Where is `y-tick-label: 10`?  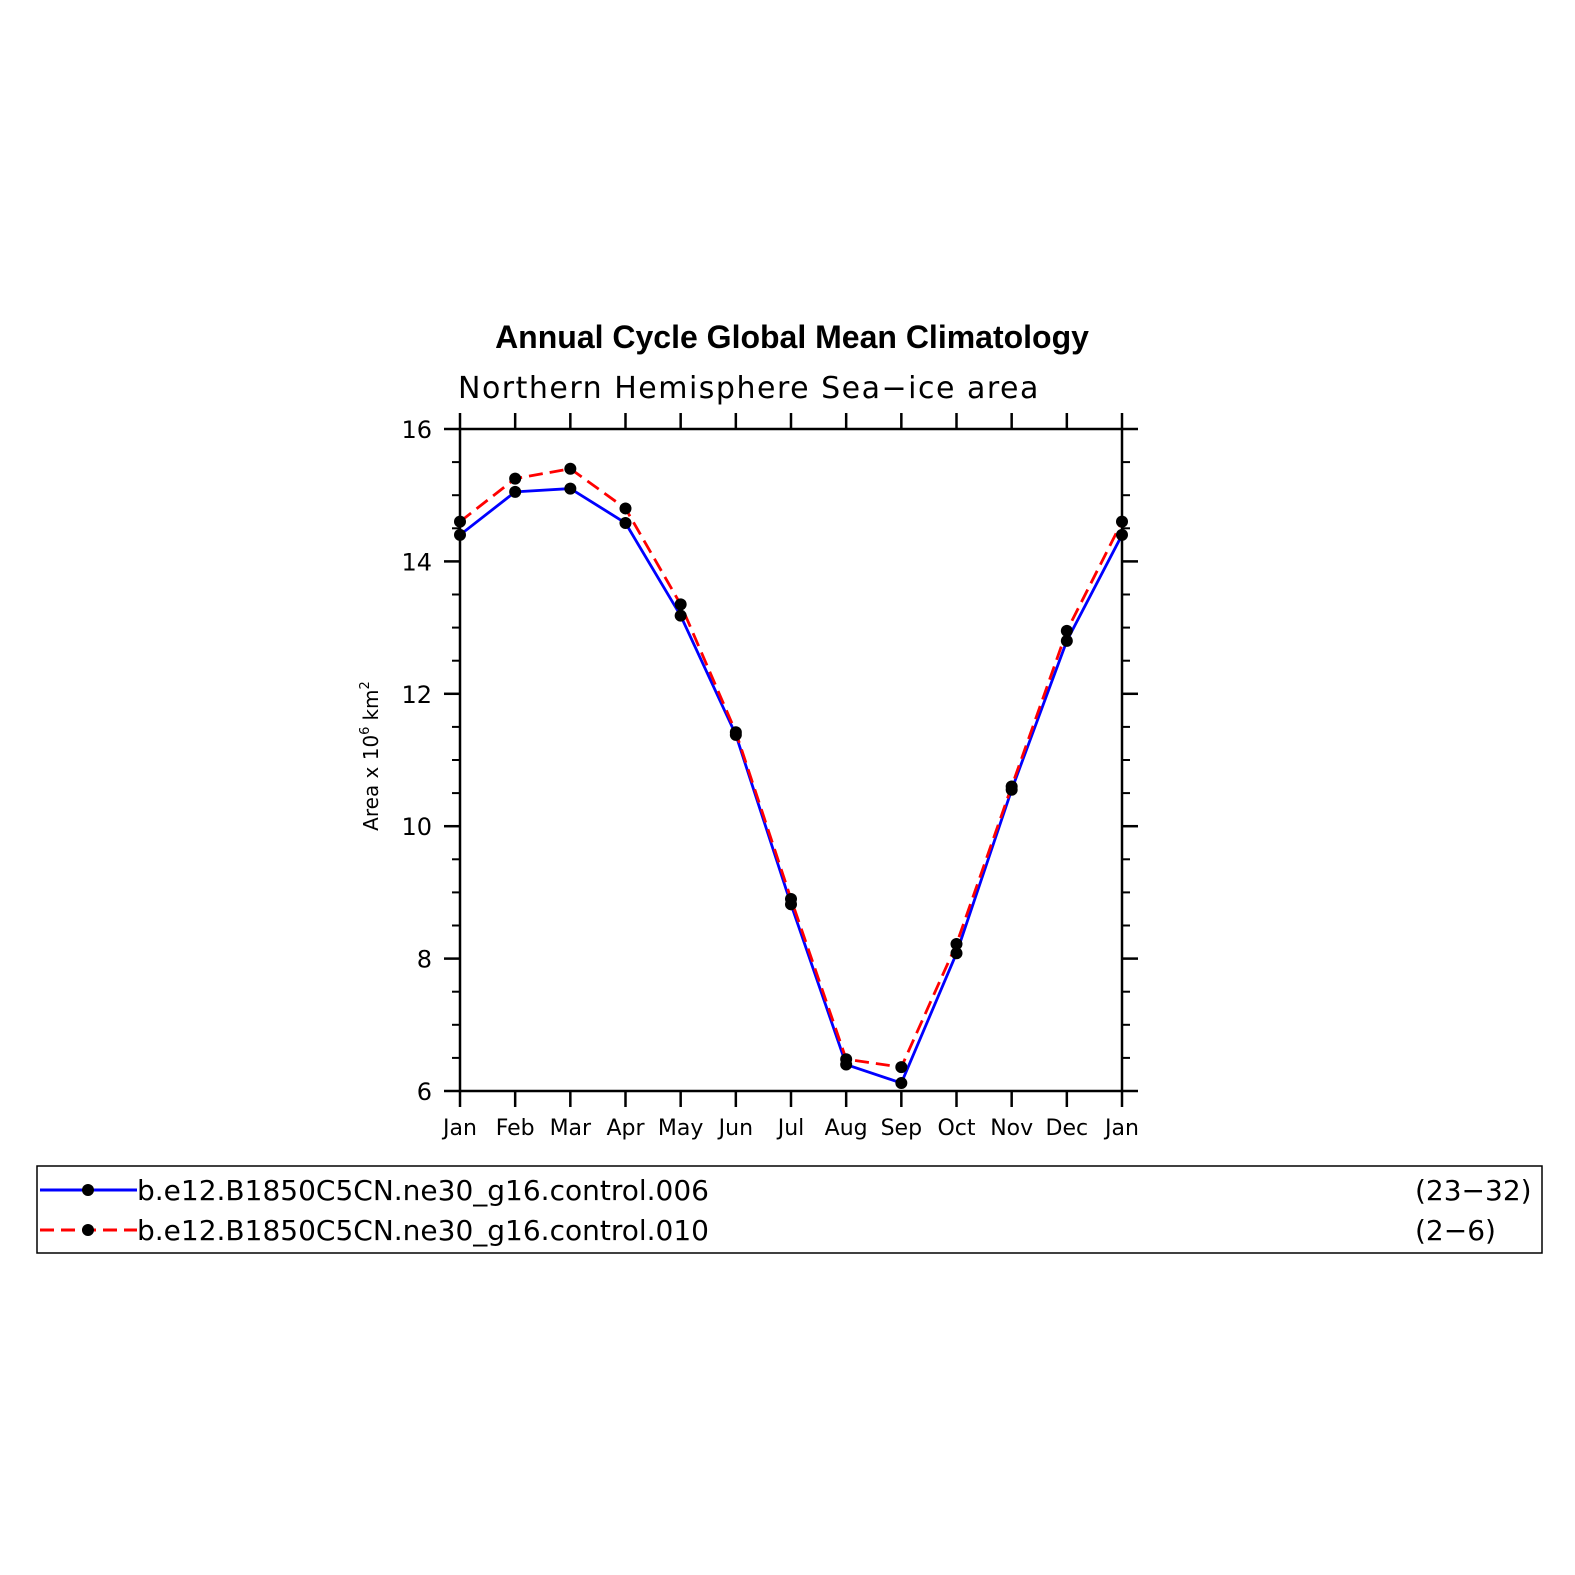
y-tick-label: 10 is located at coordinates (416, 827).